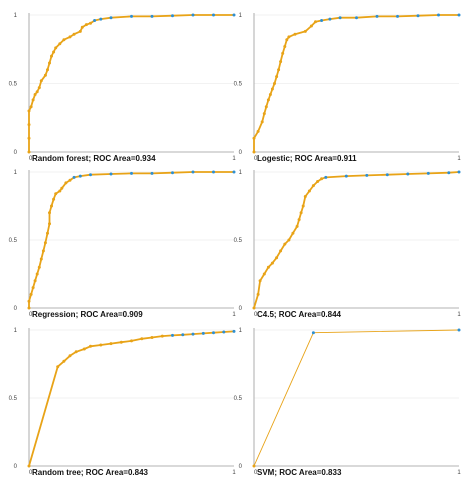 The image size is (474, 483). What do you see at coordinates (307, 158) in the screenshot?
I see `panel-caption: Logestic; ROC Area=0.911` at bounding box center [307, 158].